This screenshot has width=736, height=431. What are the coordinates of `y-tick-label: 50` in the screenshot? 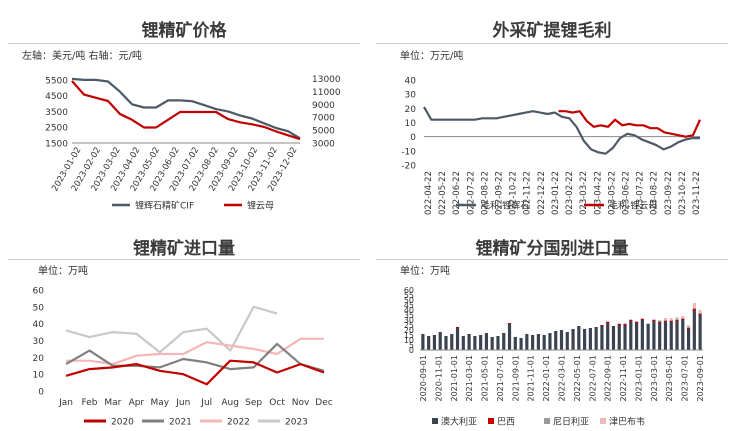 It's located at (39, 308).